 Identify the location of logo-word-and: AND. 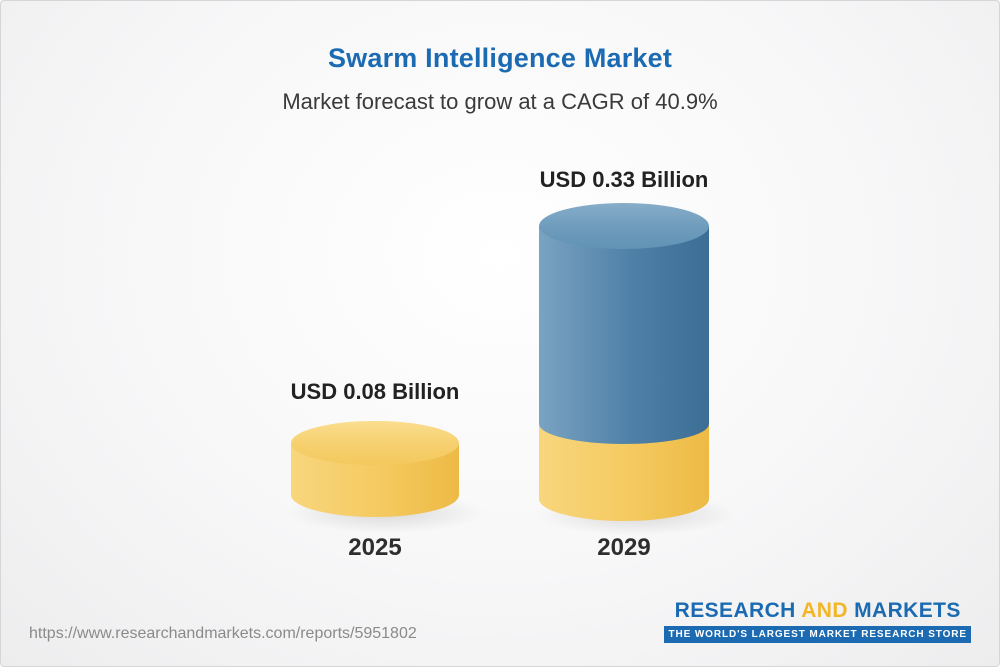
(824, 610).